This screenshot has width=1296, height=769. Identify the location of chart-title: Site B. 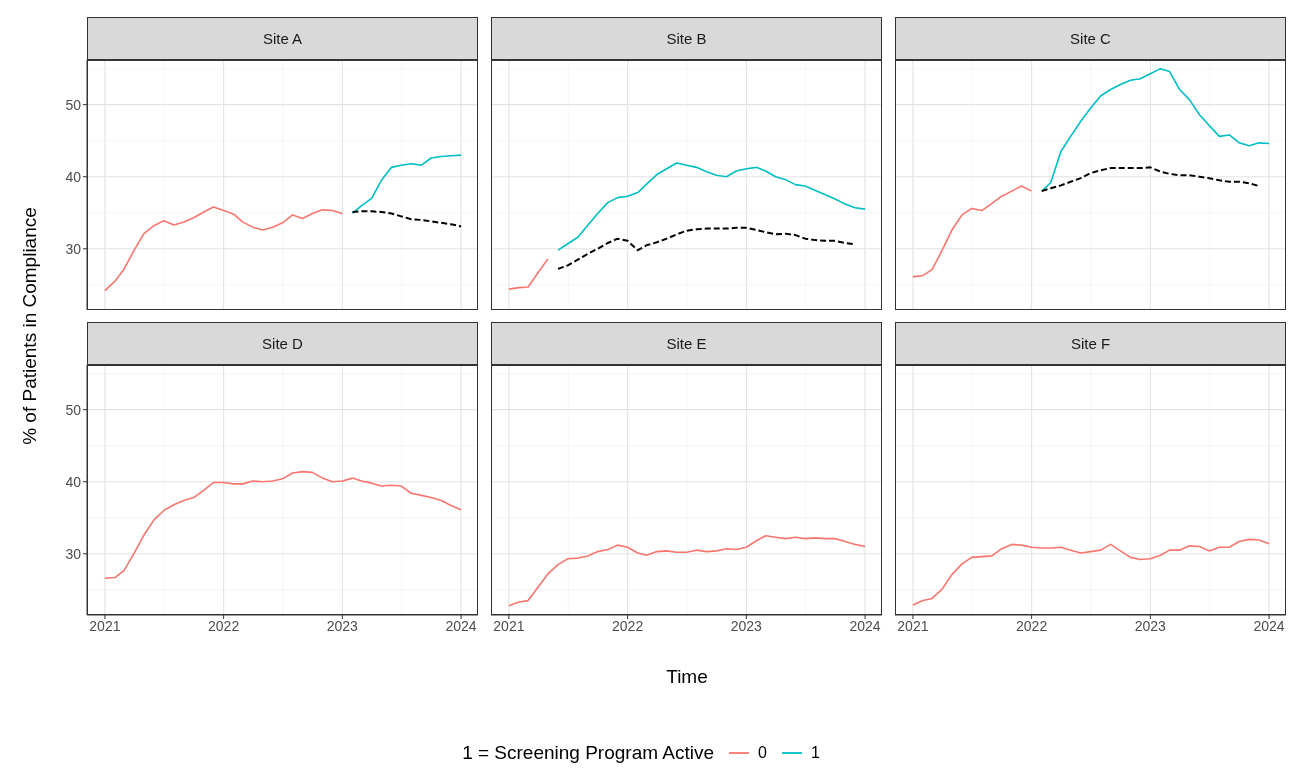
(686, 38).